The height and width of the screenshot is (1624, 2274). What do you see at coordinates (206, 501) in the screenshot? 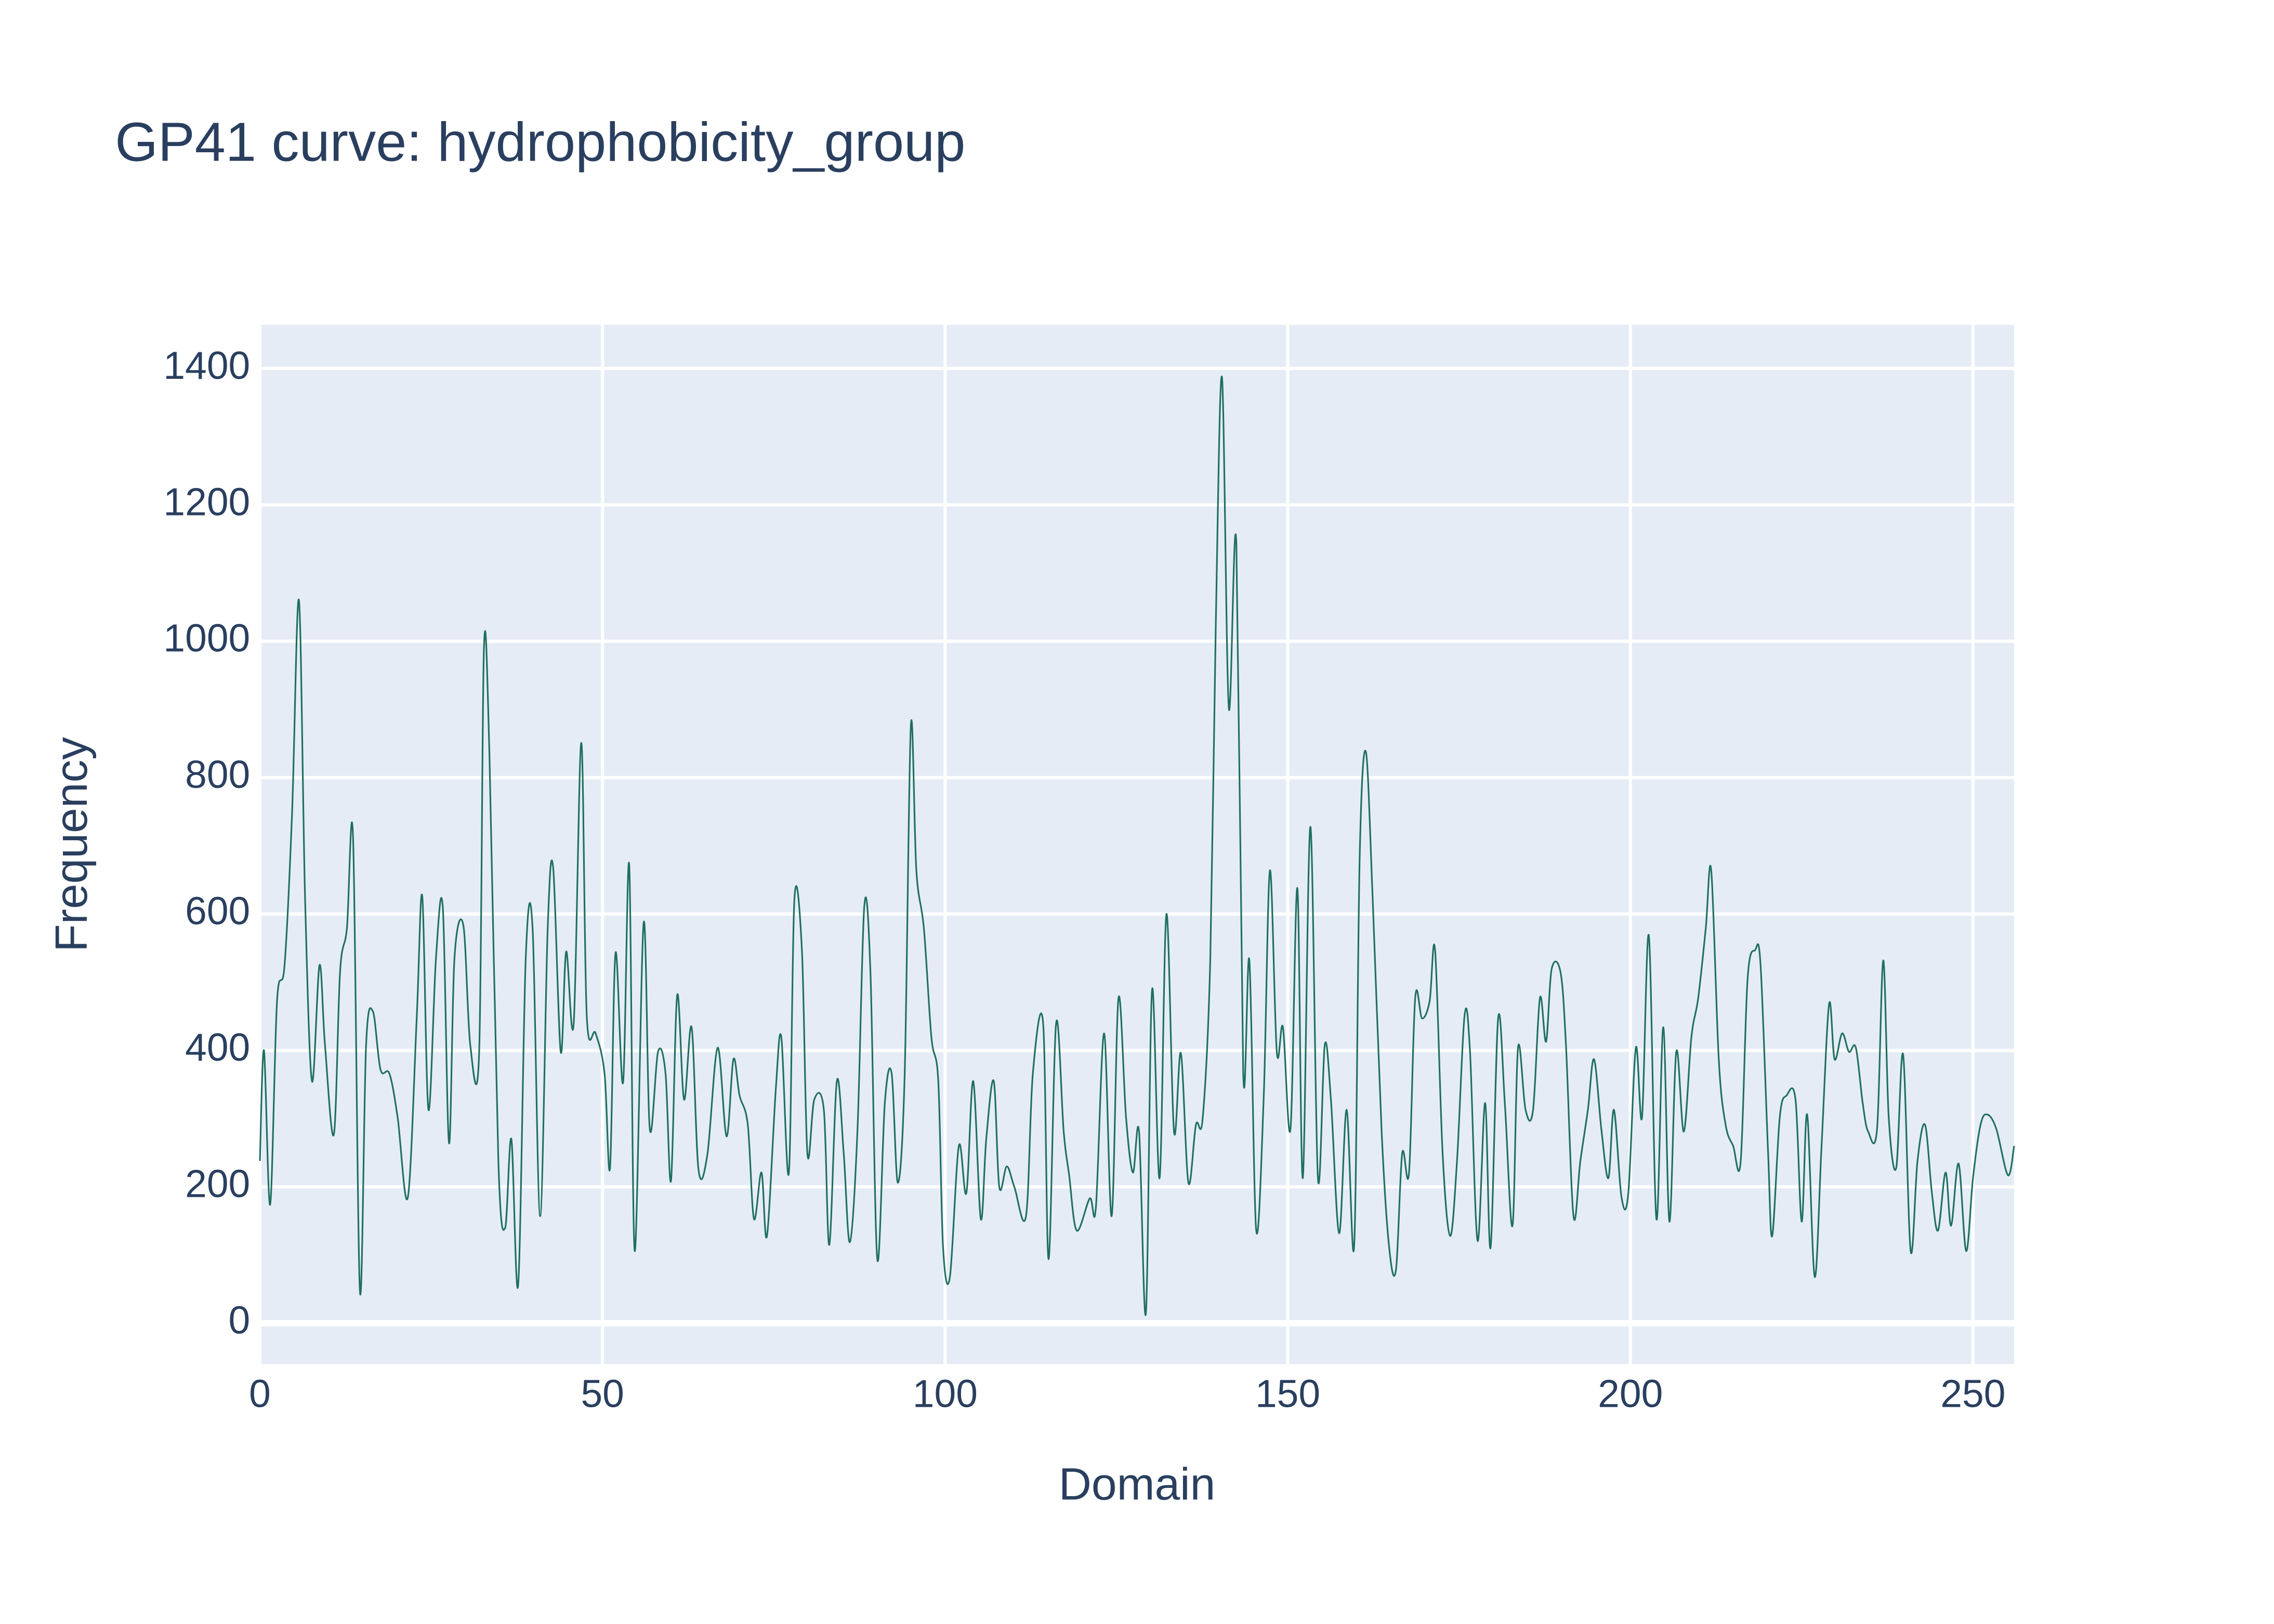
I see `y-tick-label: 1200` at bounding box center [206, 501].